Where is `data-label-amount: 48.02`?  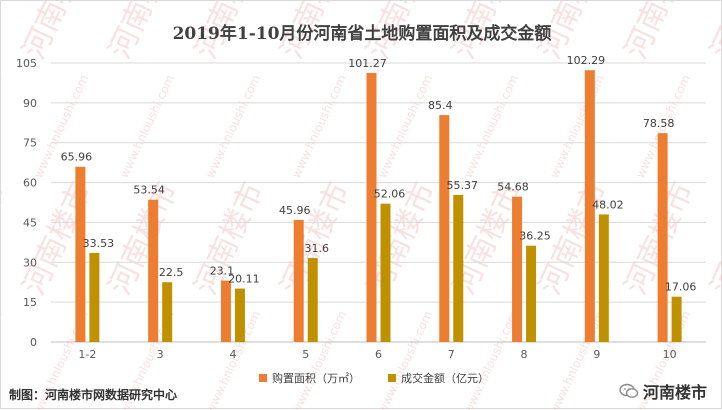
data-label-amount: 48.02 is located at coordinates (608, 204).